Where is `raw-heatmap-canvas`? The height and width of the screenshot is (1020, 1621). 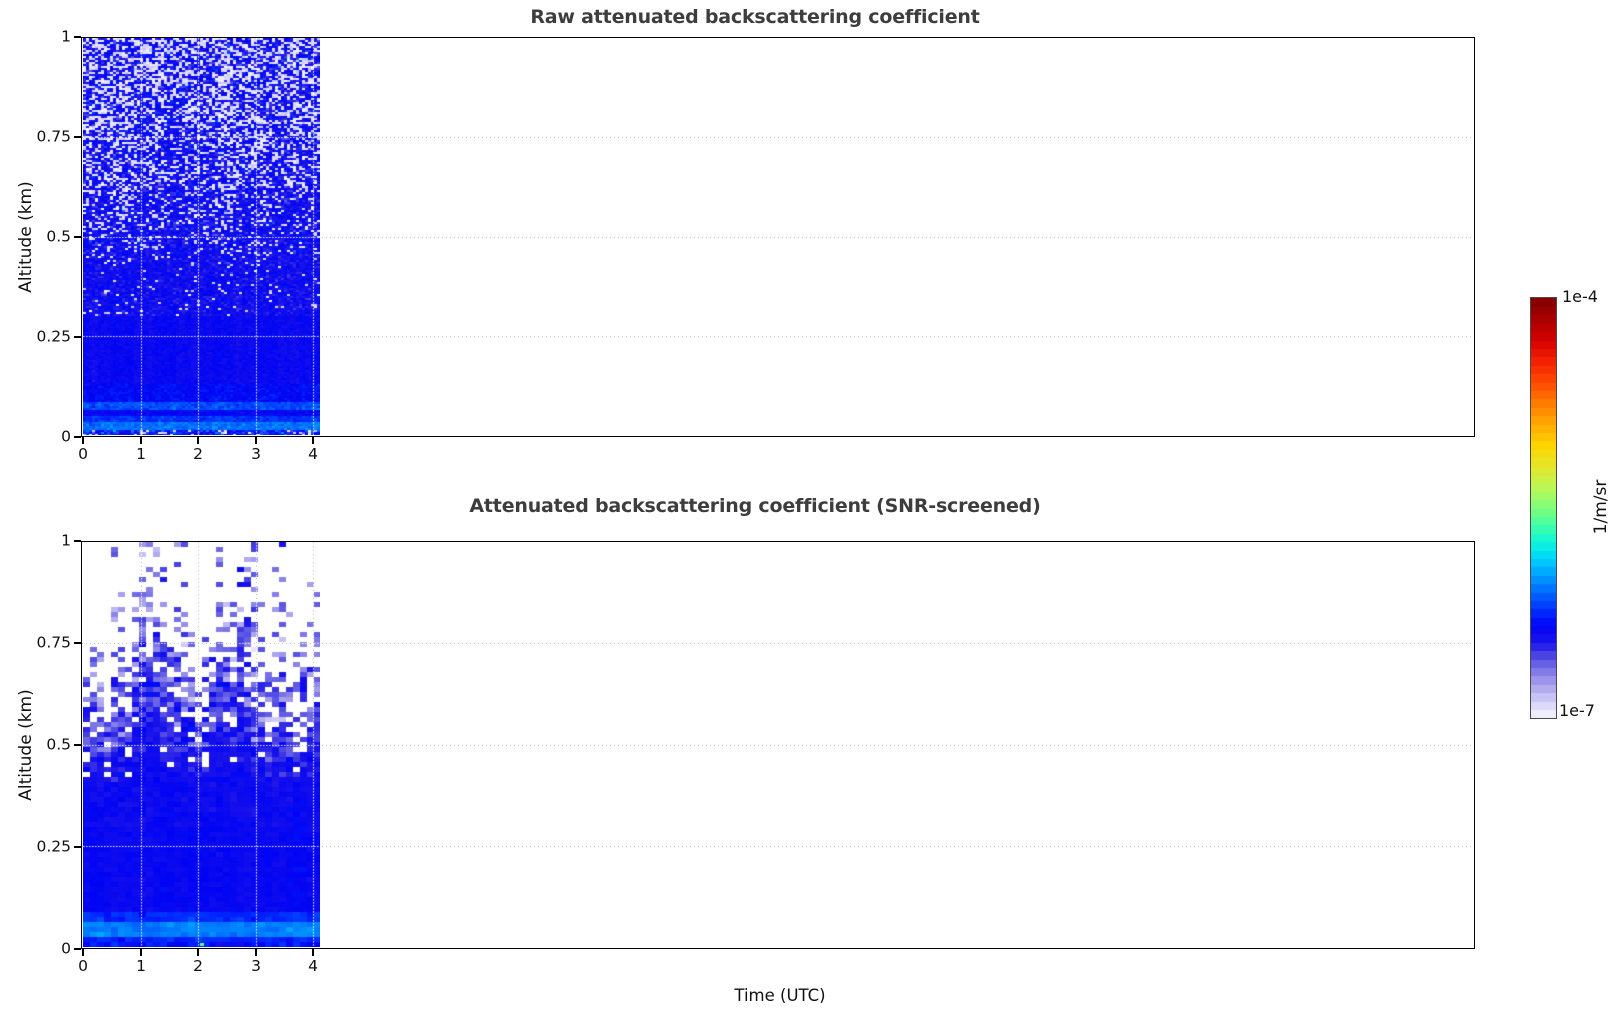 raw-heatmap-canvas is located at coordinates (201, 236).